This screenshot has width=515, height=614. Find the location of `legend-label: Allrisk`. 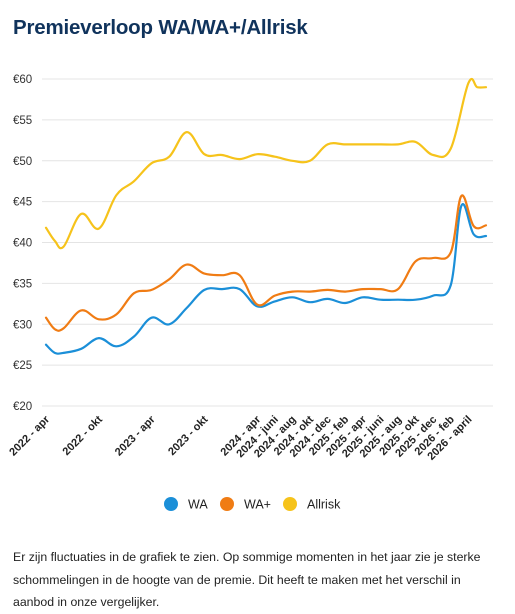

legend-label: Allrisk is located at coordinates (324, 505).